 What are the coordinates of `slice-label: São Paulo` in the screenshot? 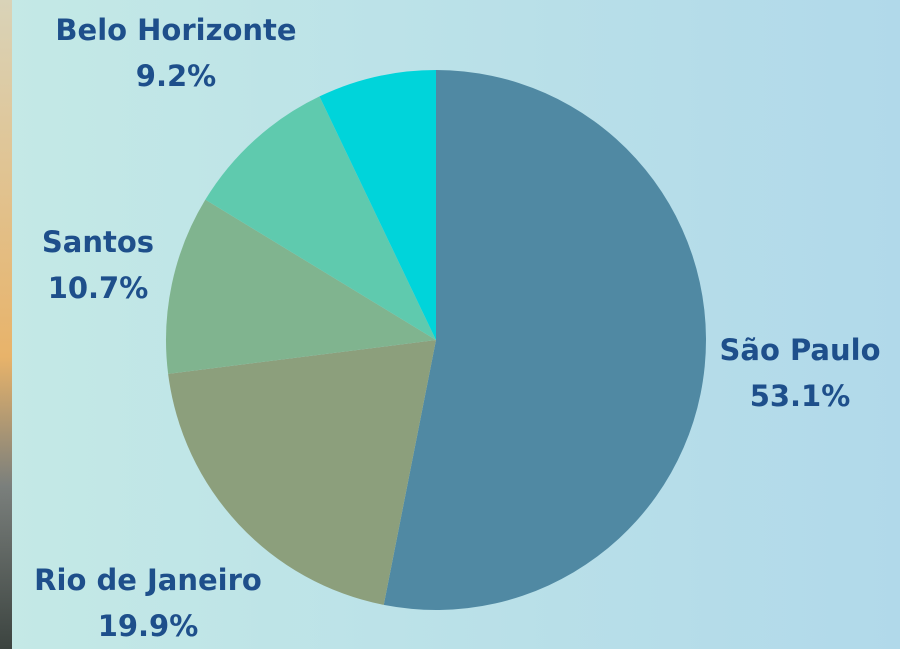 It's located at (799, 350).